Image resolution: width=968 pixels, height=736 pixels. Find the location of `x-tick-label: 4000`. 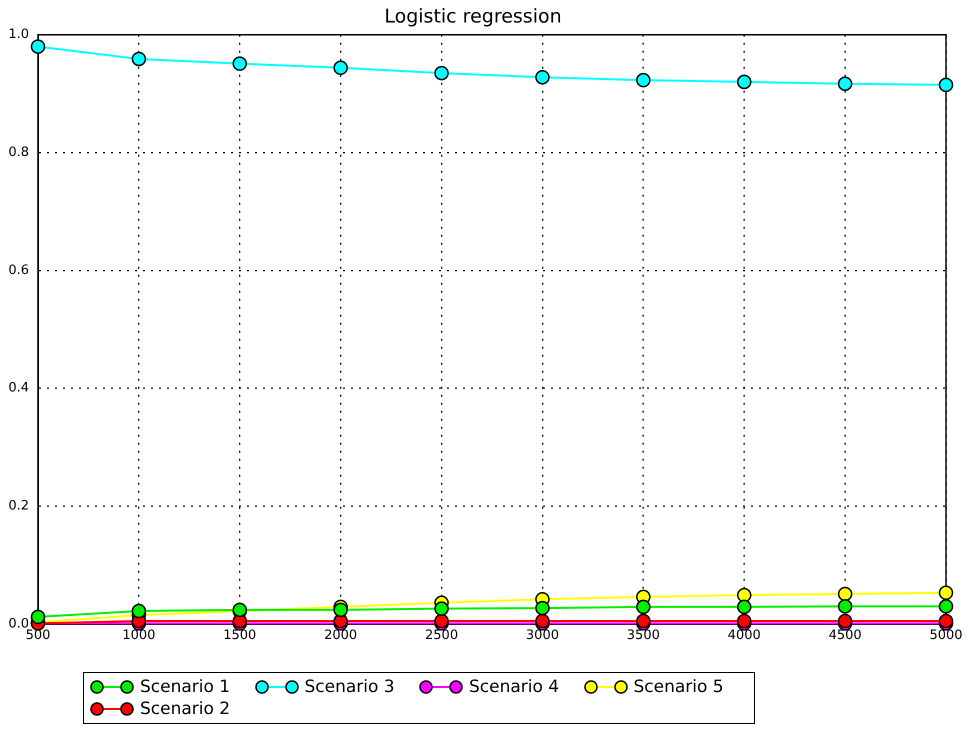

x-tick-label: 4000 is located at coordinates (744, 636).